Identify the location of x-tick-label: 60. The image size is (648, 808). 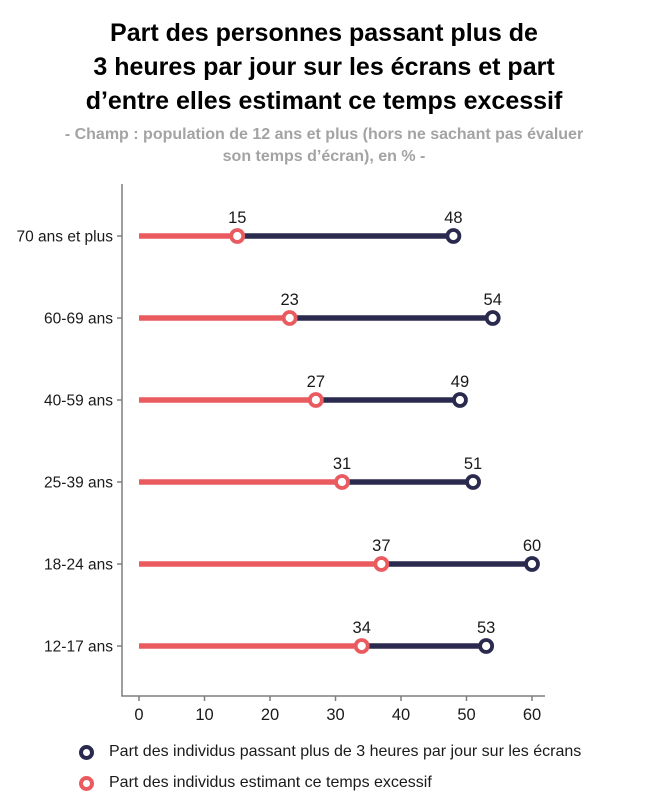
(532, 715).